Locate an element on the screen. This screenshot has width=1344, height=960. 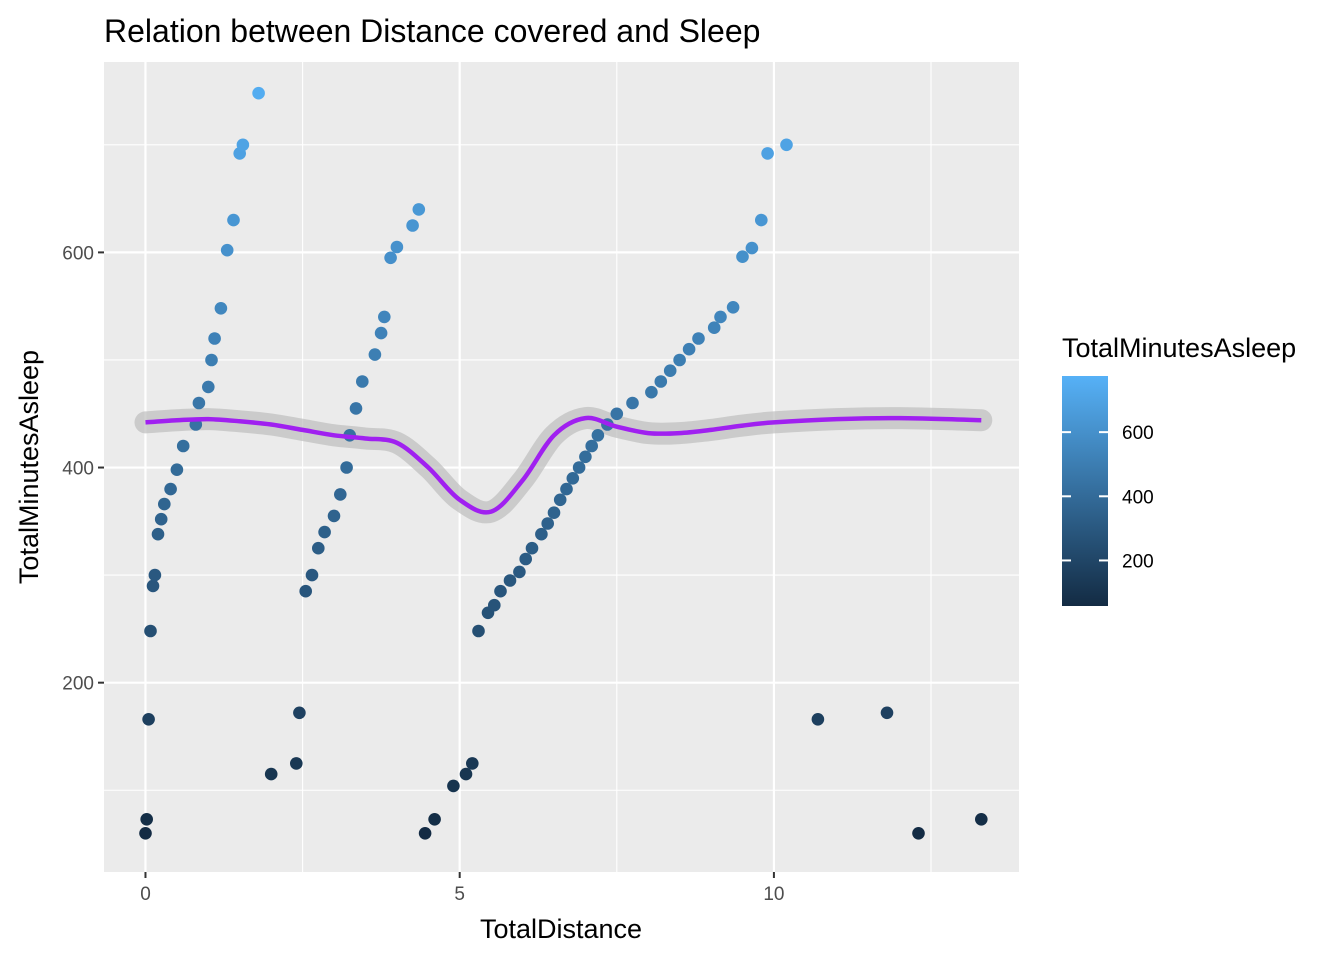
y-axis-title: TotalMinutesAsleep is located at coordinates (29, 467).